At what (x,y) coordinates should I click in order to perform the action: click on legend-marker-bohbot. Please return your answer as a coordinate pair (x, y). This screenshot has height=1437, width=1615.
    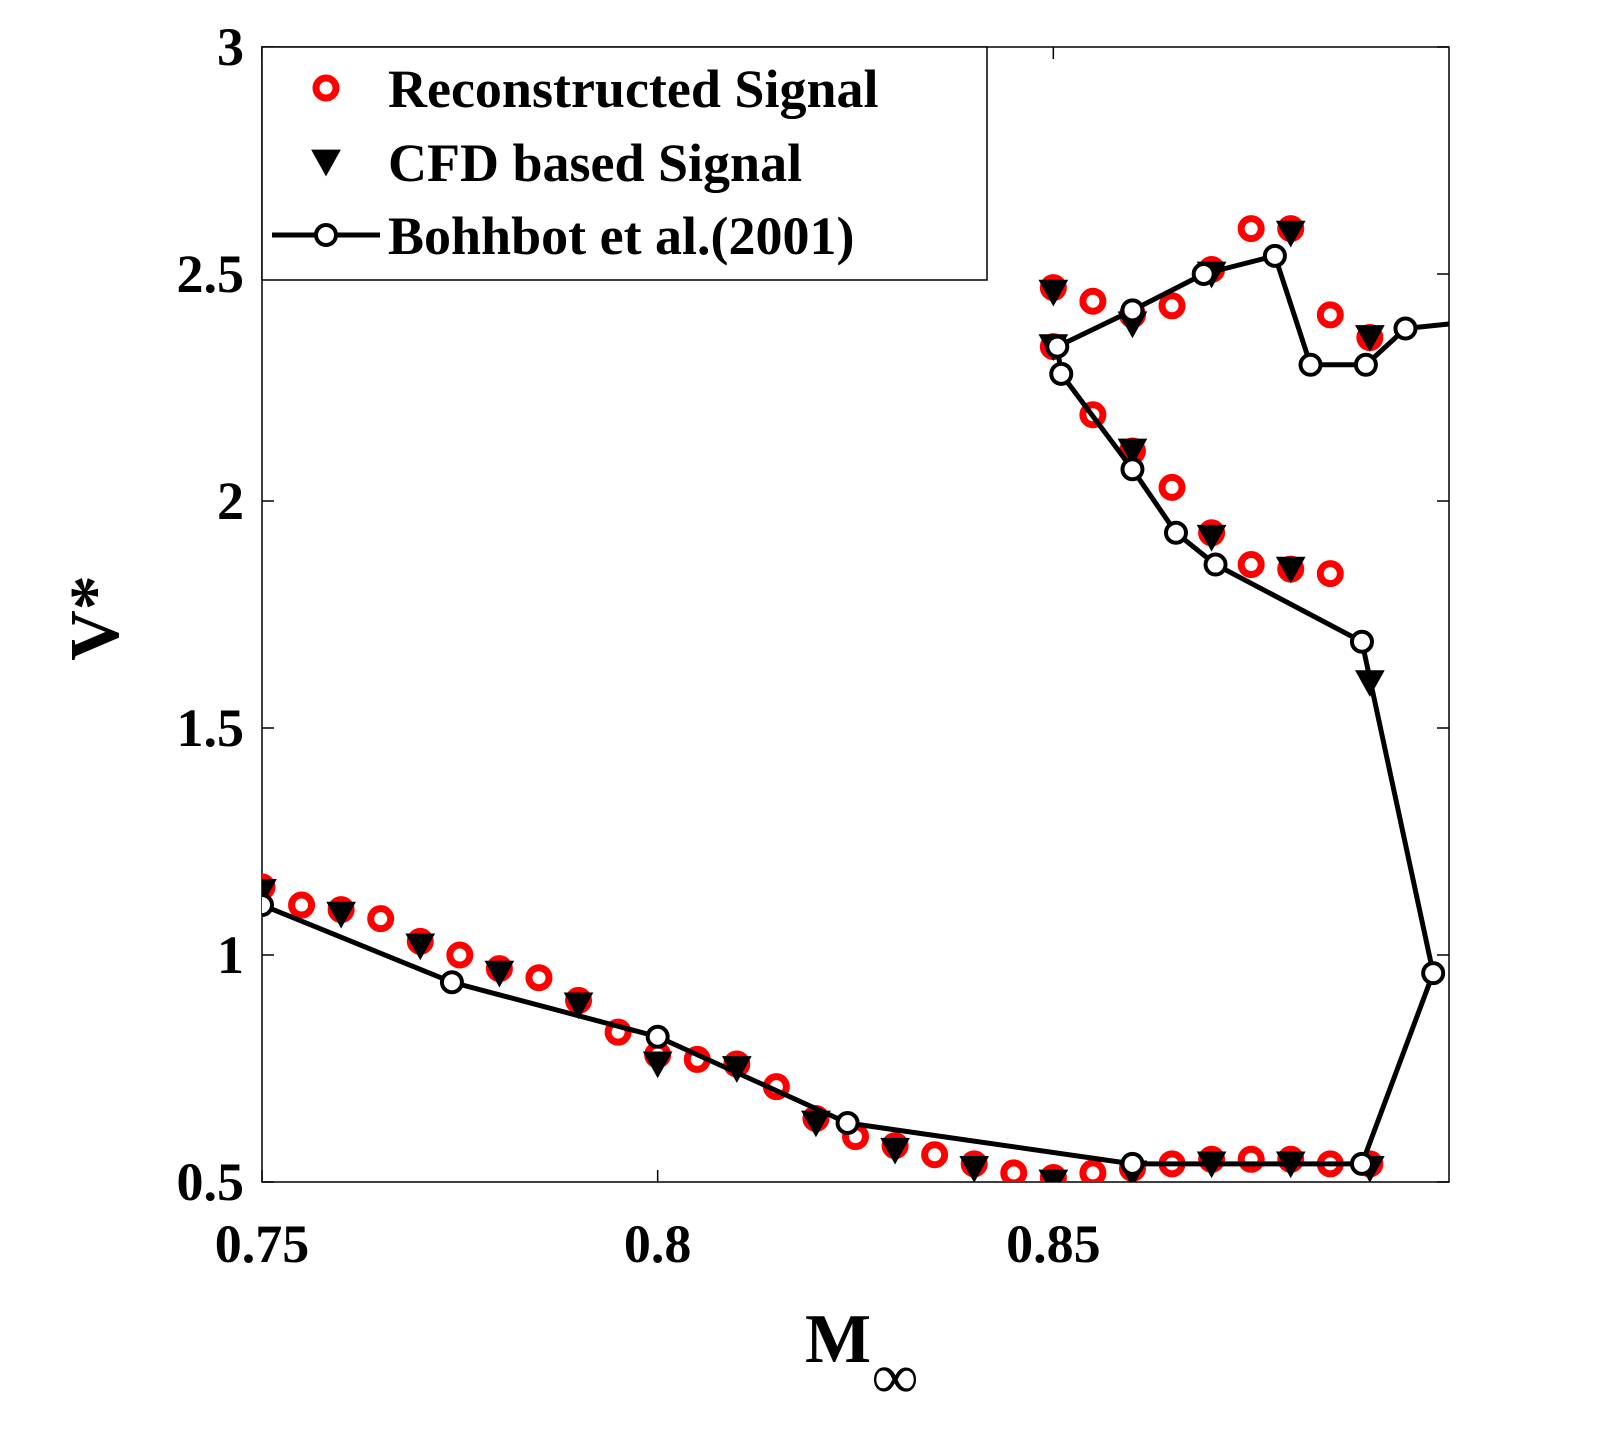
    Looking at the image, I should click on (326, 235).